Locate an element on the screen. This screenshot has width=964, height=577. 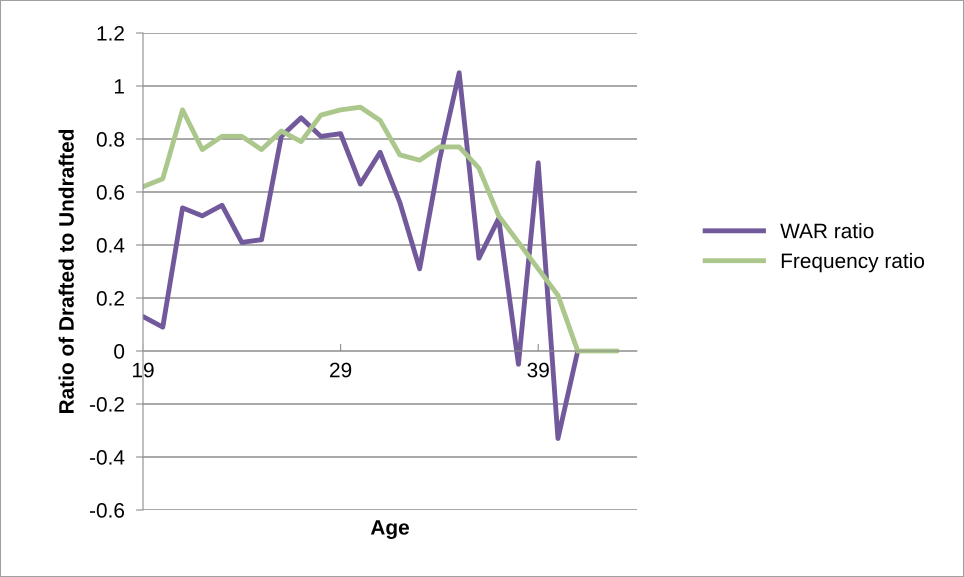
y-tick-label: 0.2 is located at coordinates (110, 298).